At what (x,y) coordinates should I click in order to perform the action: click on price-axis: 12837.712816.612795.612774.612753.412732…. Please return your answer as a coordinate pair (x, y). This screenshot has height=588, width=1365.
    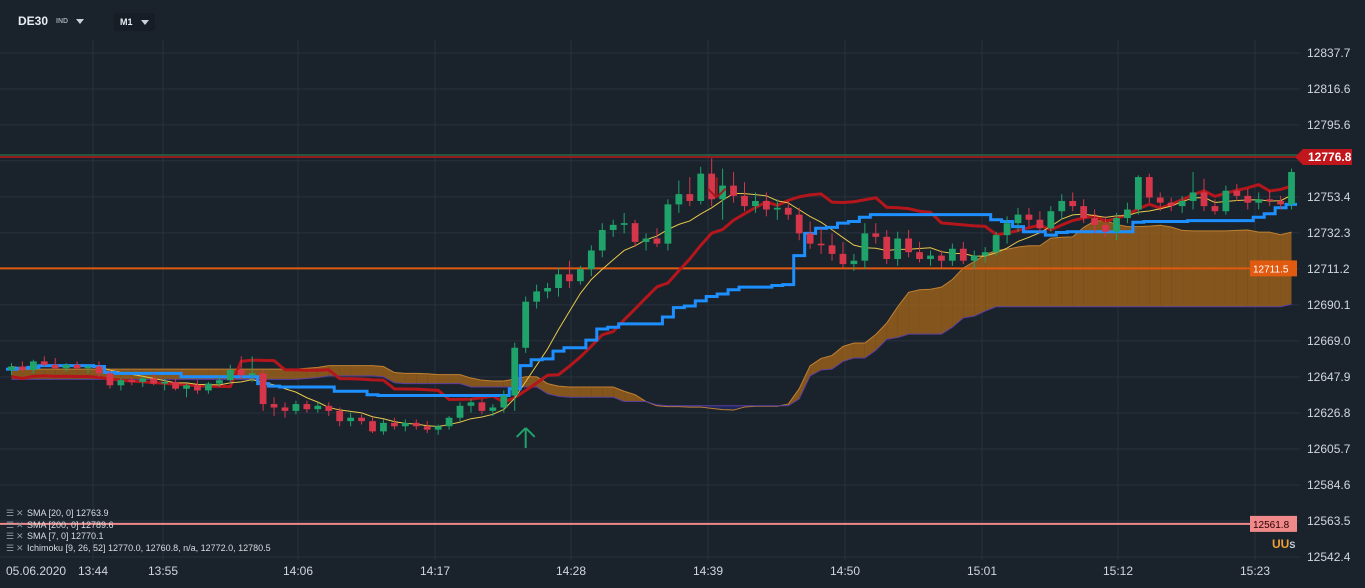
    Looking at the image, I should click on (1329, 305).